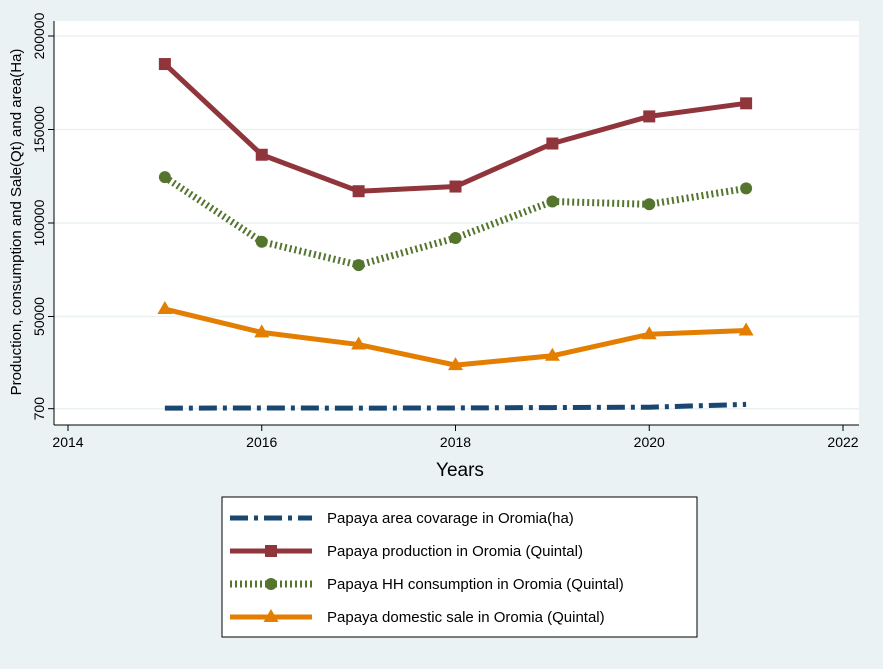 This screenshot has height=669, width=883. I want to click on legend-item: Papaya domestic sale in Oromia (Quintal), so click(417, 617).